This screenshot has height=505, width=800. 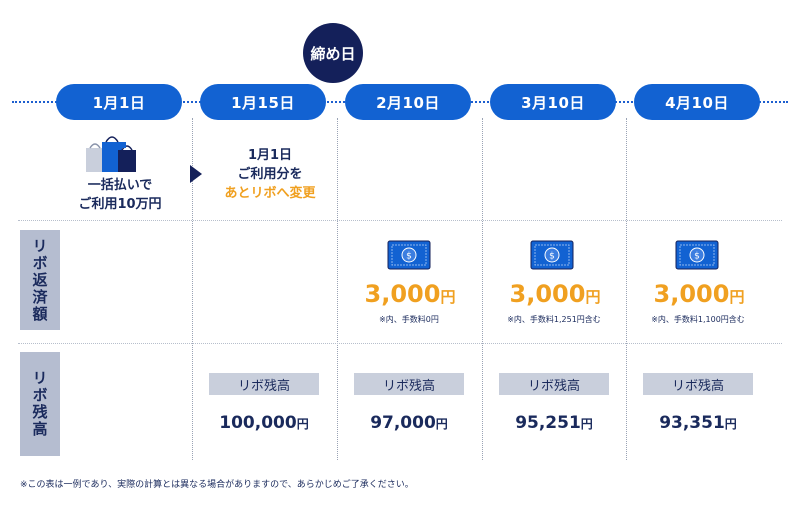 I want to click on change-description: 1月1日 ご利用分を あとリボへ変更, so click(x=270, y=174).